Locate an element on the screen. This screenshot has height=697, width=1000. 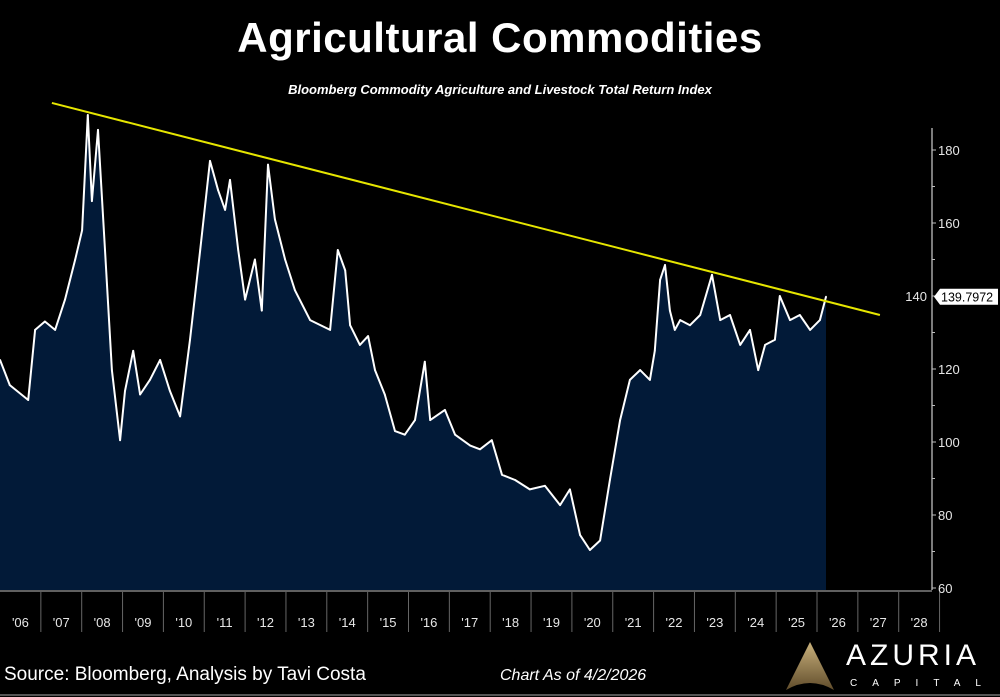
x-tick-label: '21 is located at coordinates (633, 622).